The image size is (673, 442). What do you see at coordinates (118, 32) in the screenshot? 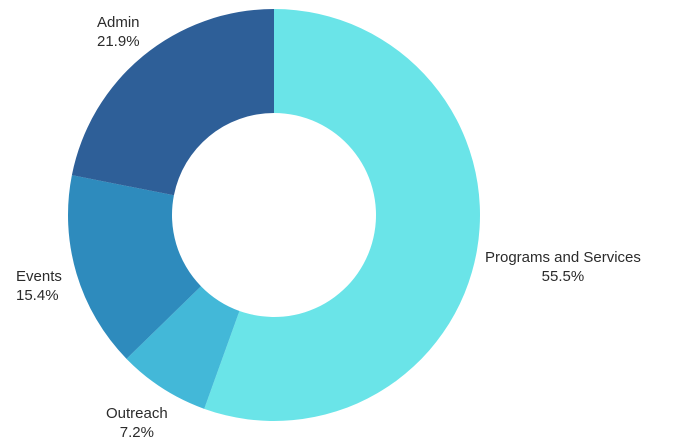
I see `label-admin: Admin 21.9%` at bounding box center [118, 32].